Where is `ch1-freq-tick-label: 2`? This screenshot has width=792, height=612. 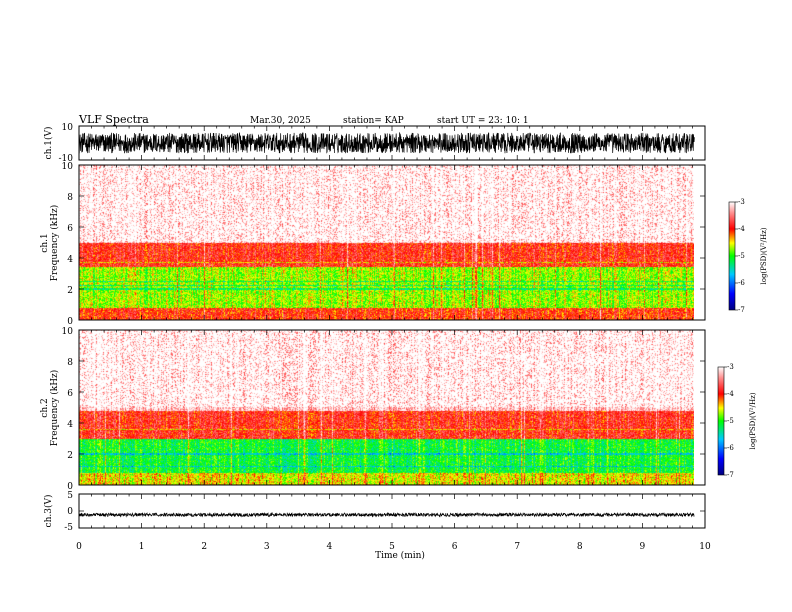
ch1-freq-tick-label: 2 is located at coordinates (70, 291).